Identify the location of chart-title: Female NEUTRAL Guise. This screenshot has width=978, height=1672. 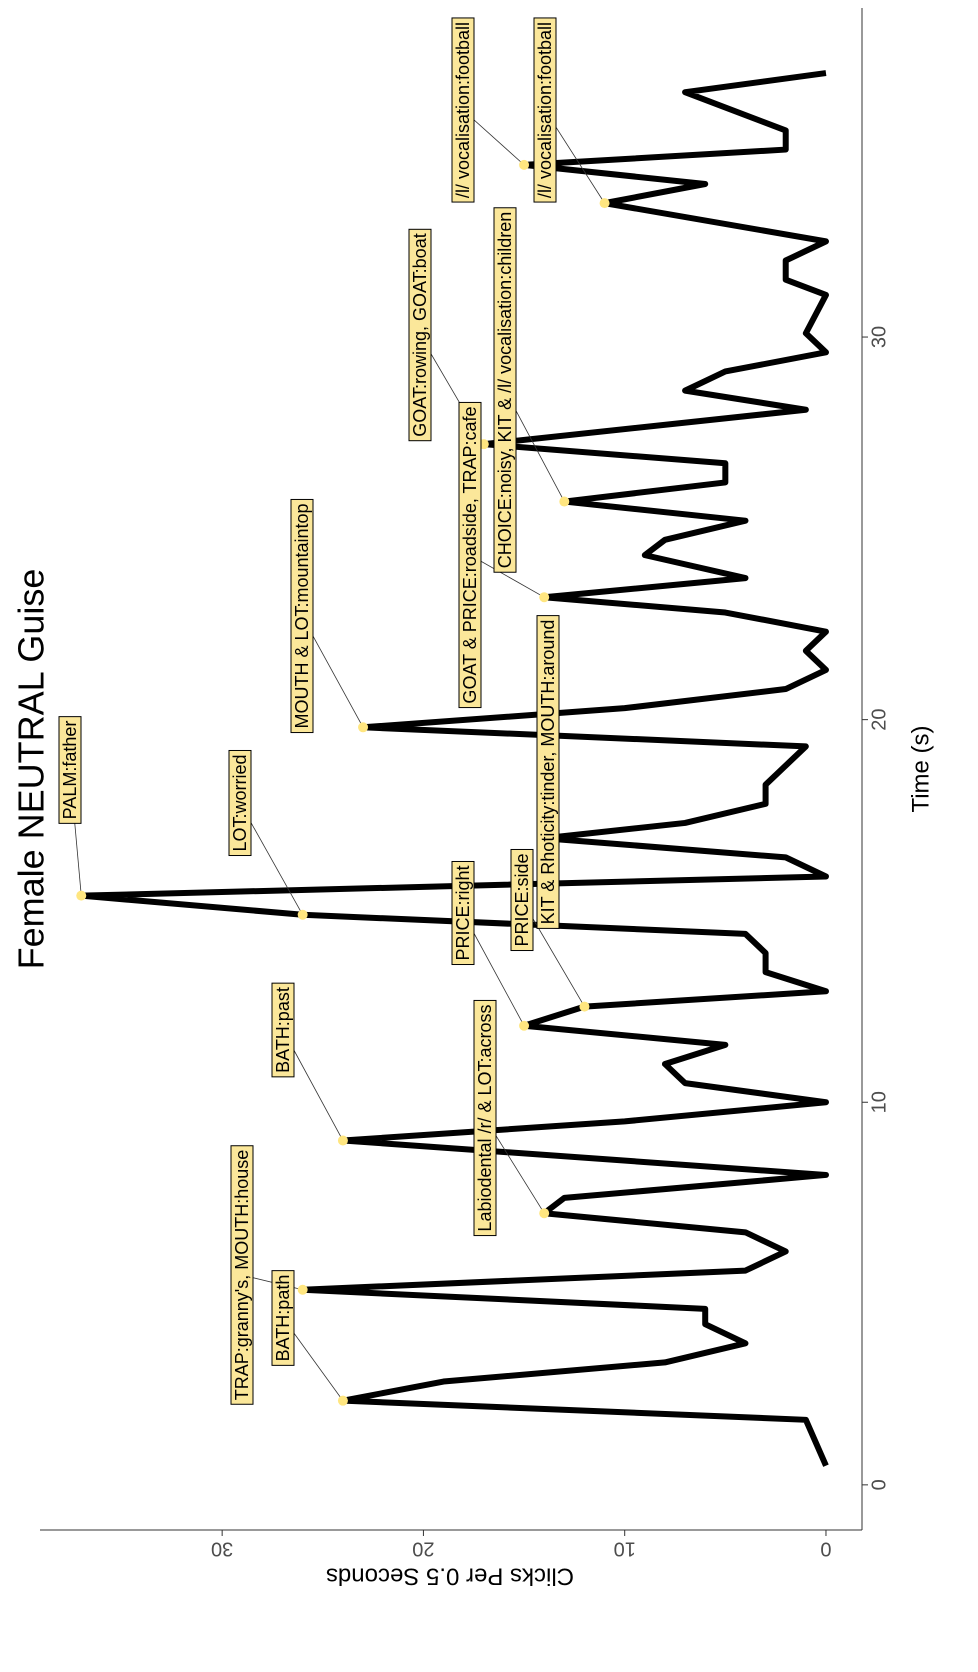
(31, 769).